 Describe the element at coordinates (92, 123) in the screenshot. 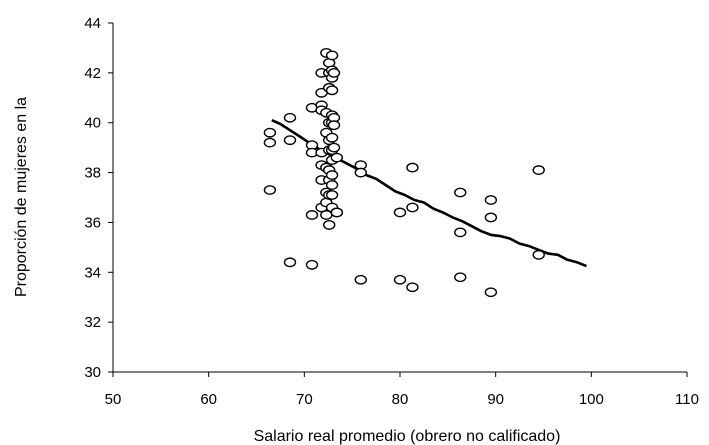

I see `y-tick-label: 40` at that location.